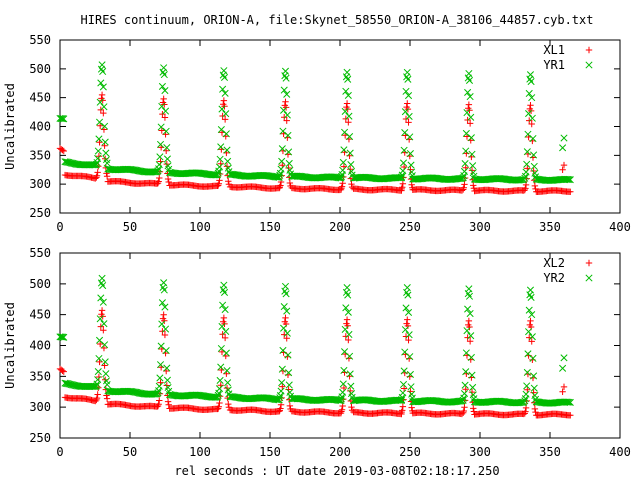 This screenshot has width=640, height=480. What do you see at coordinates (554, 65) in the screenshot?
I see `legend-label: YR1` at bounding box center [554, 65].